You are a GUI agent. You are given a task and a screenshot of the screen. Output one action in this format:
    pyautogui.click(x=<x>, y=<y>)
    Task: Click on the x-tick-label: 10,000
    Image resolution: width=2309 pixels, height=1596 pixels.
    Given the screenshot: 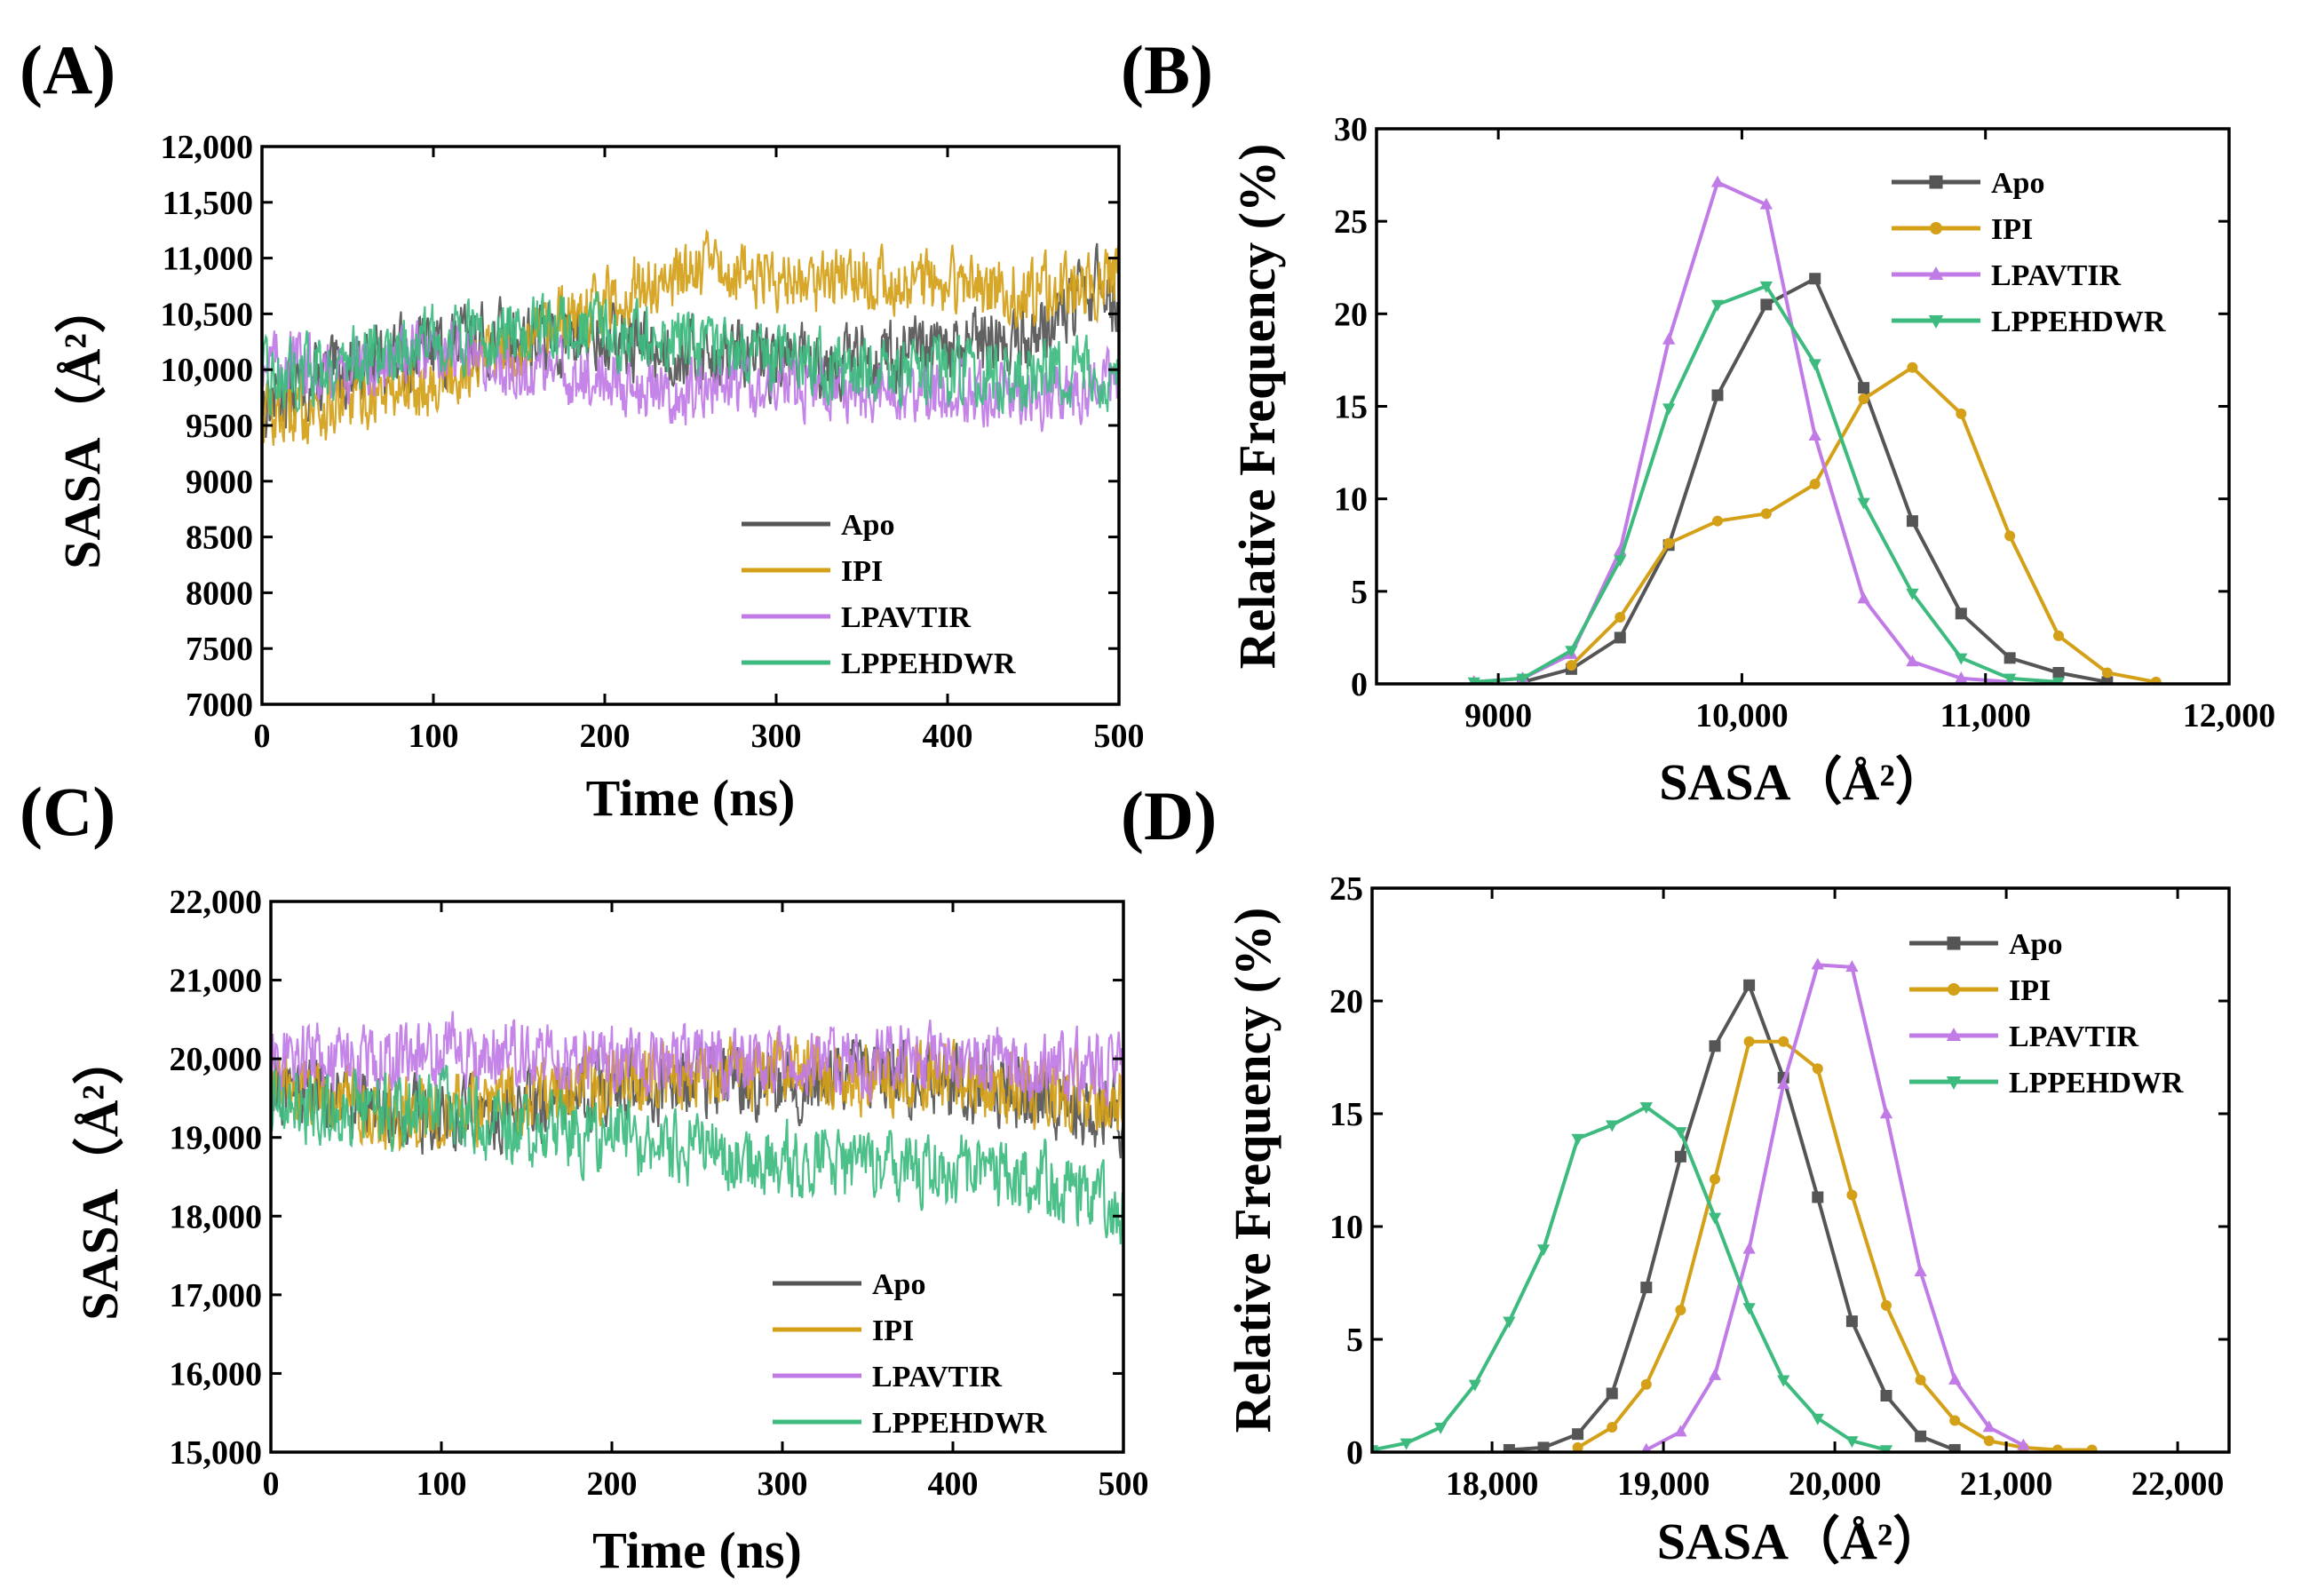 What is the action you would take?
    pyautogui.click(x=1742, y=716)
    